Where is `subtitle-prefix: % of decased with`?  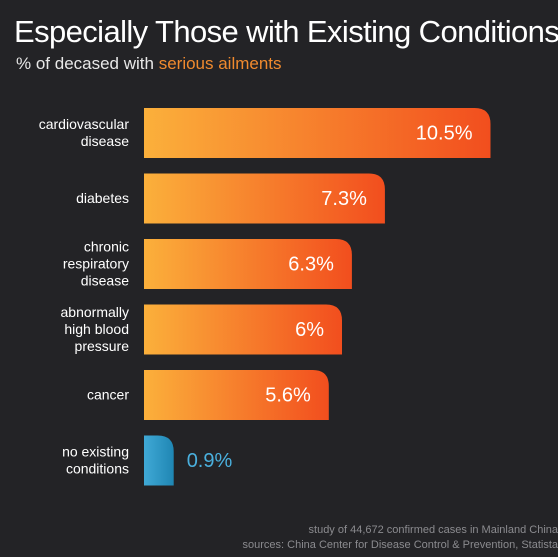
subtitle-prefix: % of decased with is located at coordinates (87, 63).